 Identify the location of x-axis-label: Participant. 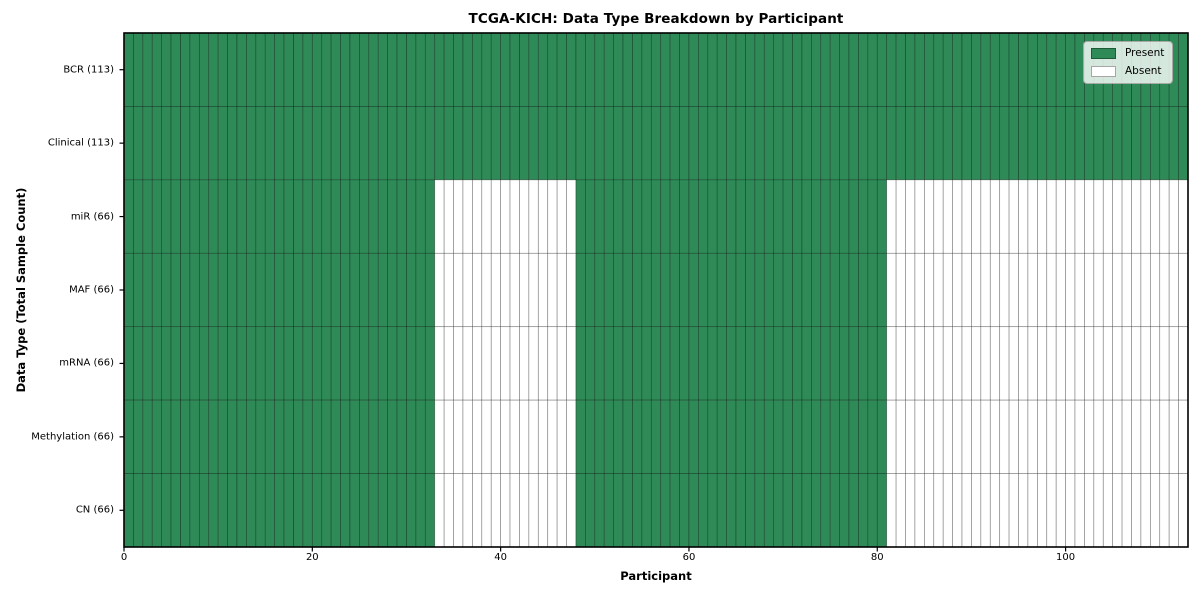
(656, 576).